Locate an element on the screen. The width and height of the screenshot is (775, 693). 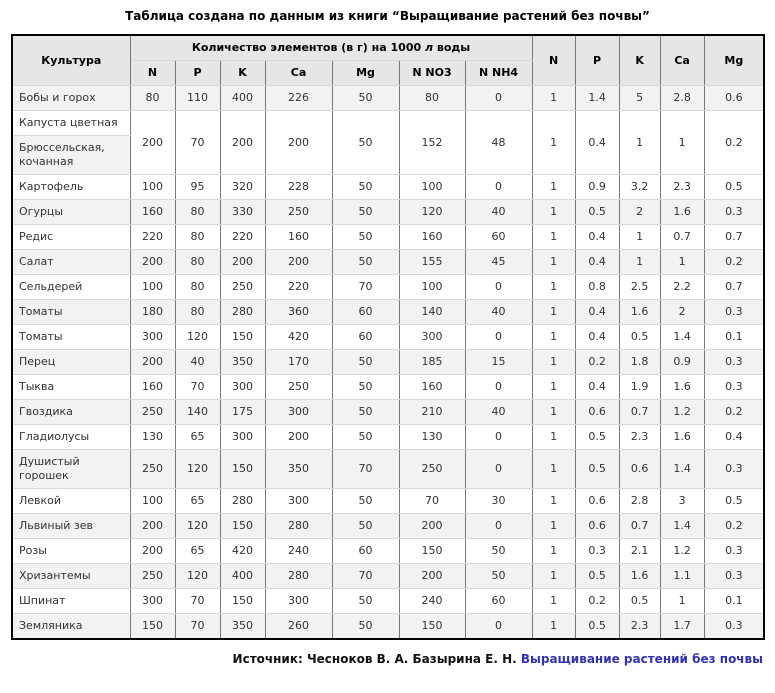
table-row: Брюссельская, кочанная is located at coordinates (387, 155).